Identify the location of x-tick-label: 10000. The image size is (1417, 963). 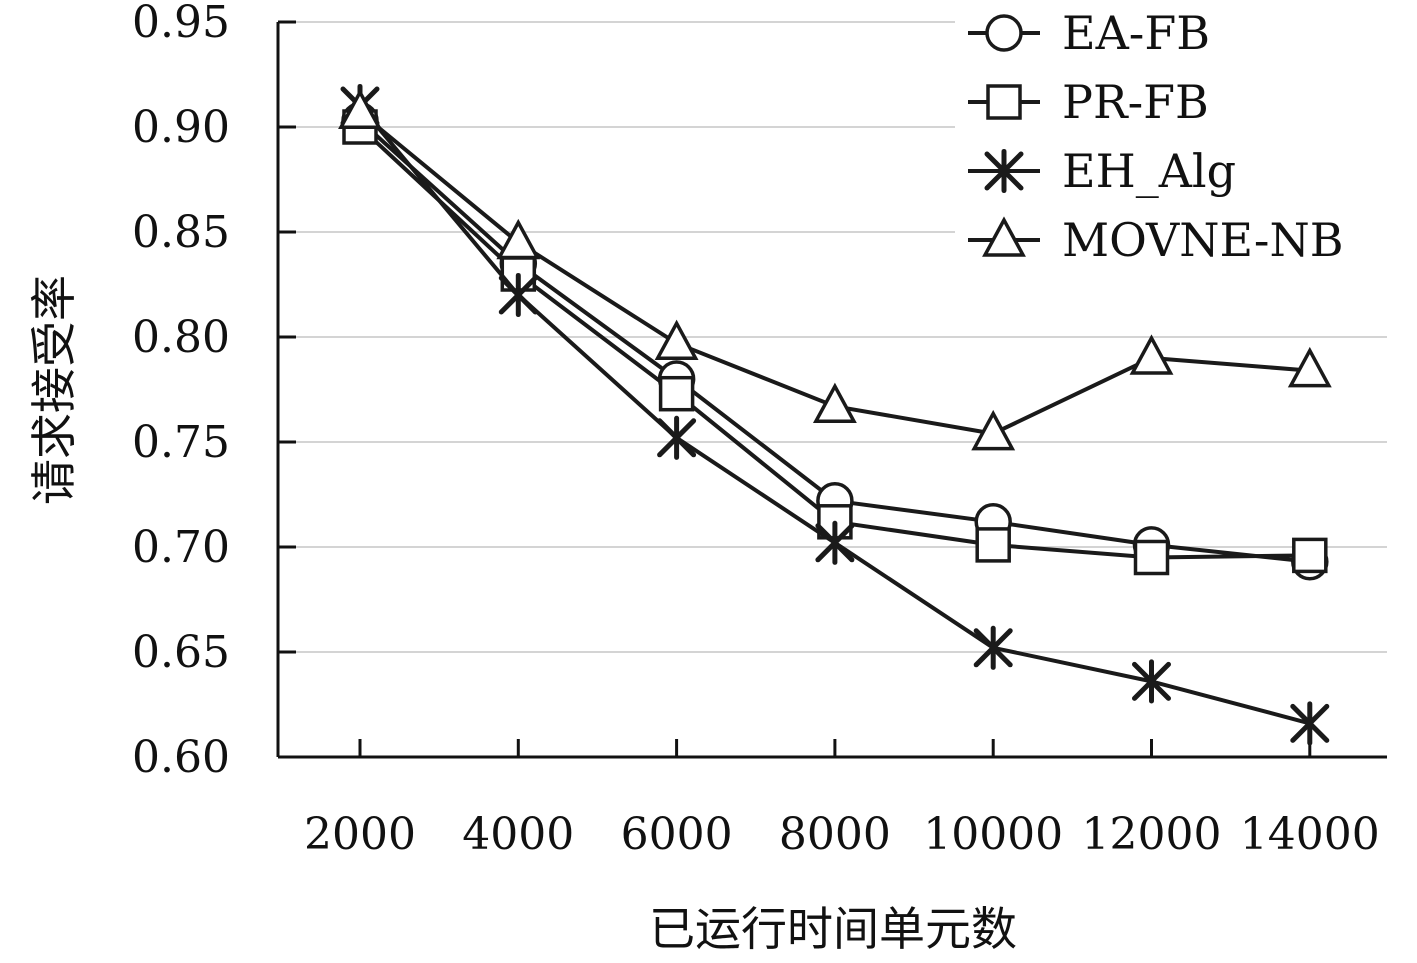
(993, 834).